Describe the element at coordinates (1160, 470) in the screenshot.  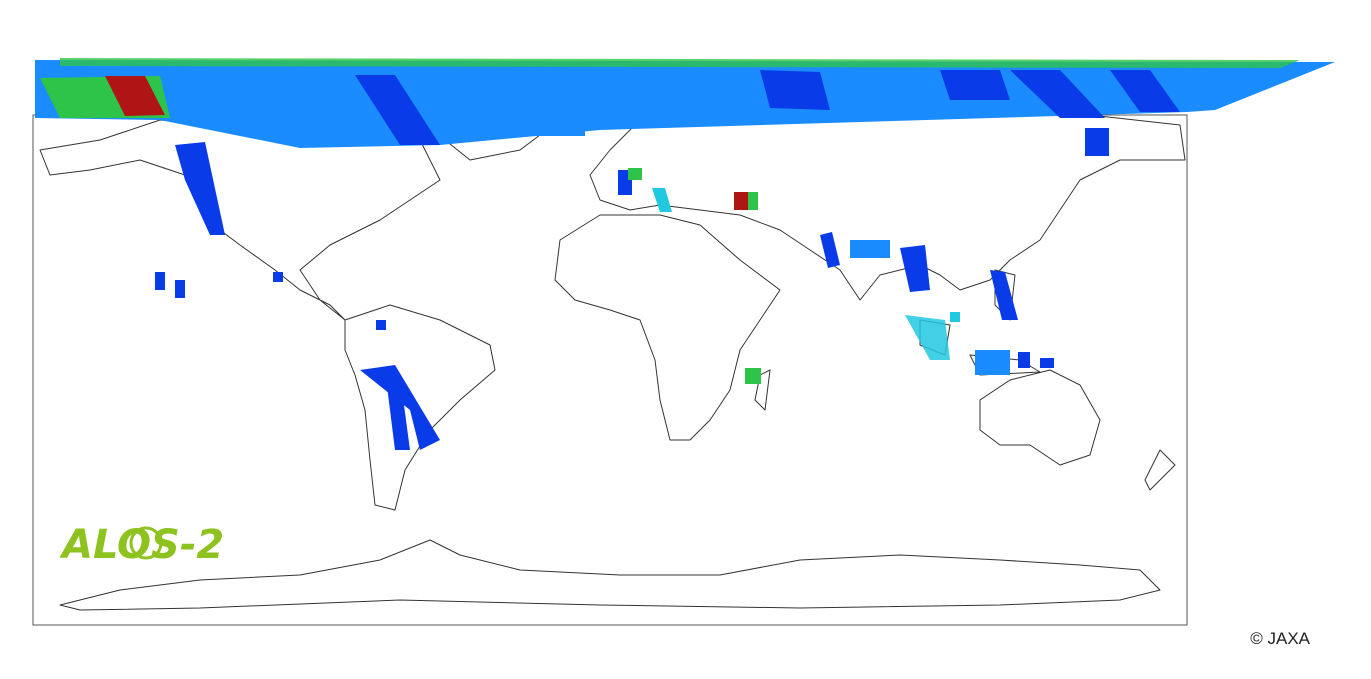
I see `new-zealand` at that location.